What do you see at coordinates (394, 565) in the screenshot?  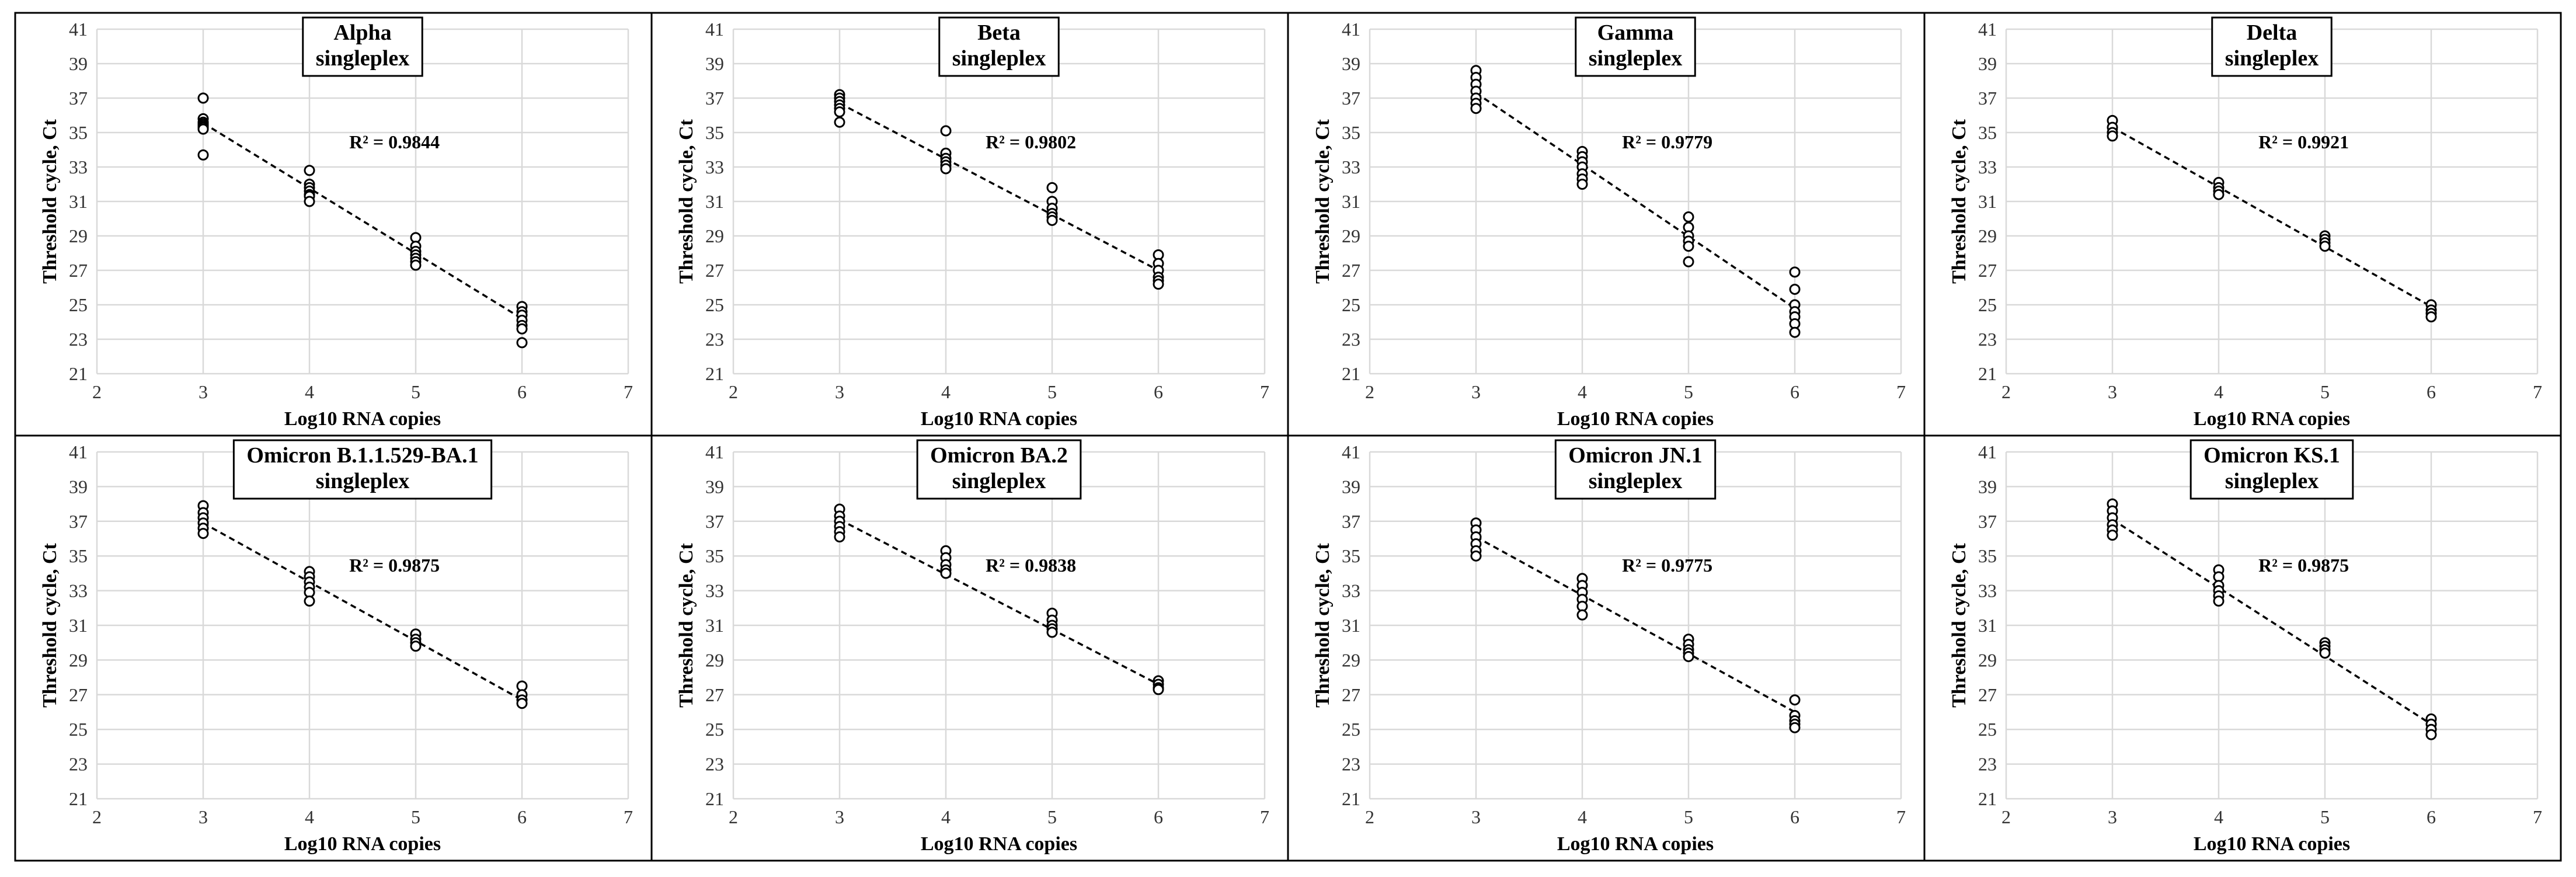 I see `r-squared-label: R² = 0.9875` at bounding box center [394, 565].